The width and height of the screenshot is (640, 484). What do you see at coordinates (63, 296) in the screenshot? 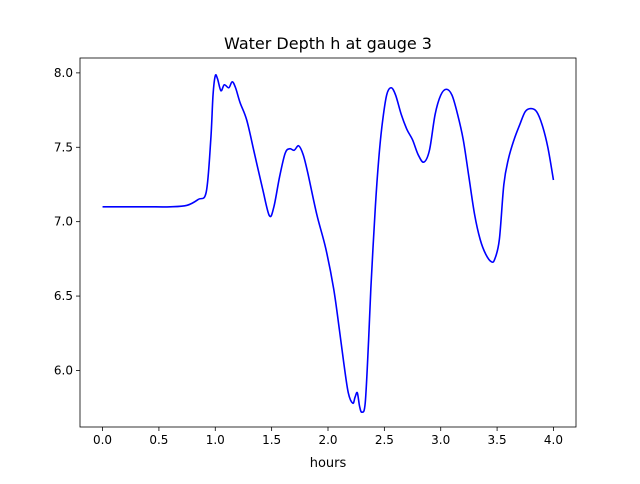
I see `y-tick-label: 6.5` at bounding box center [63, 296].